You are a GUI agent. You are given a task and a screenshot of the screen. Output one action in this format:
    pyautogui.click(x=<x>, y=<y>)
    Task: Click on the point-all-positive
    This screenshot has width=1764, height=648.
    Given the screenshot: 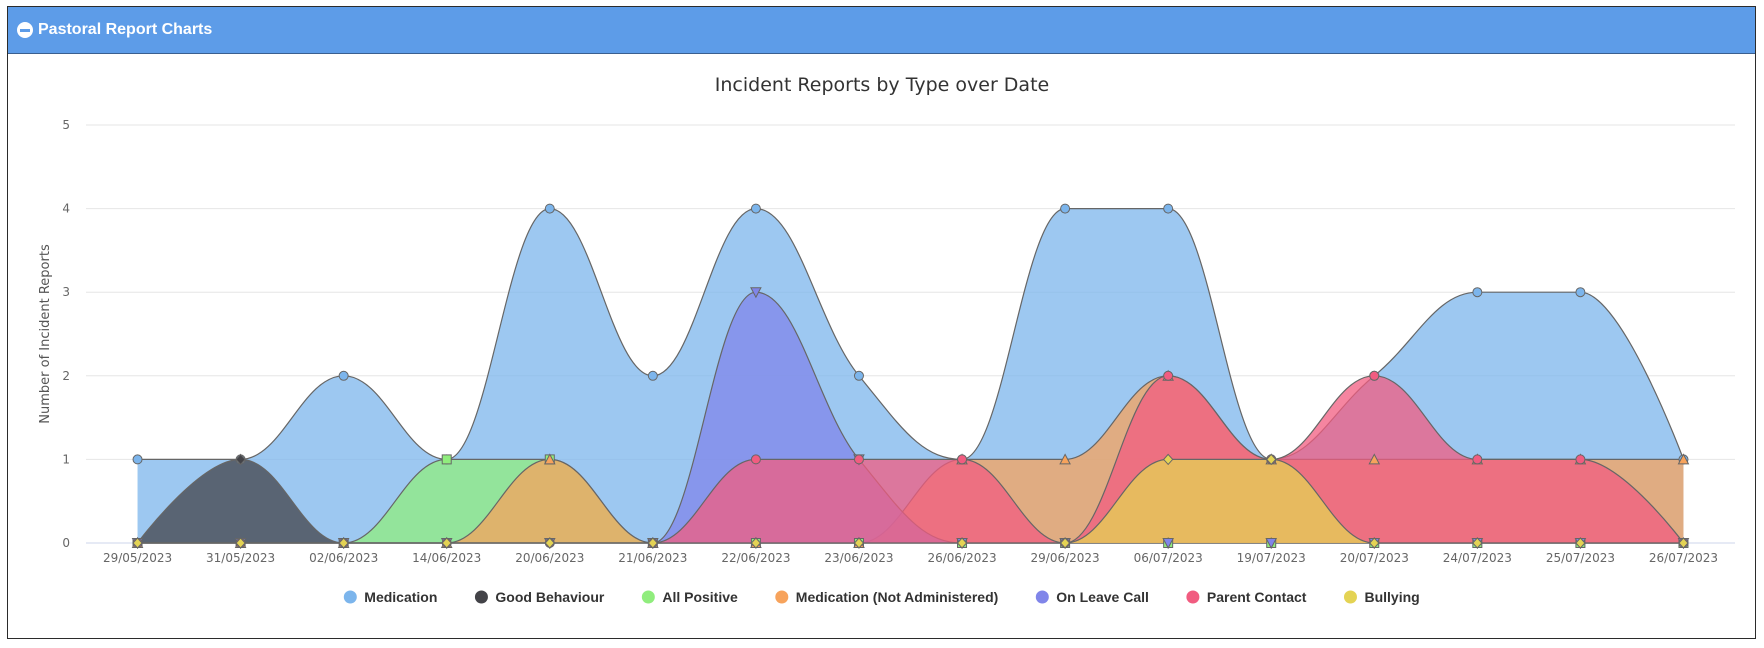 What is the action you would take?
    pyautogui.click(x=446, y=459)
    